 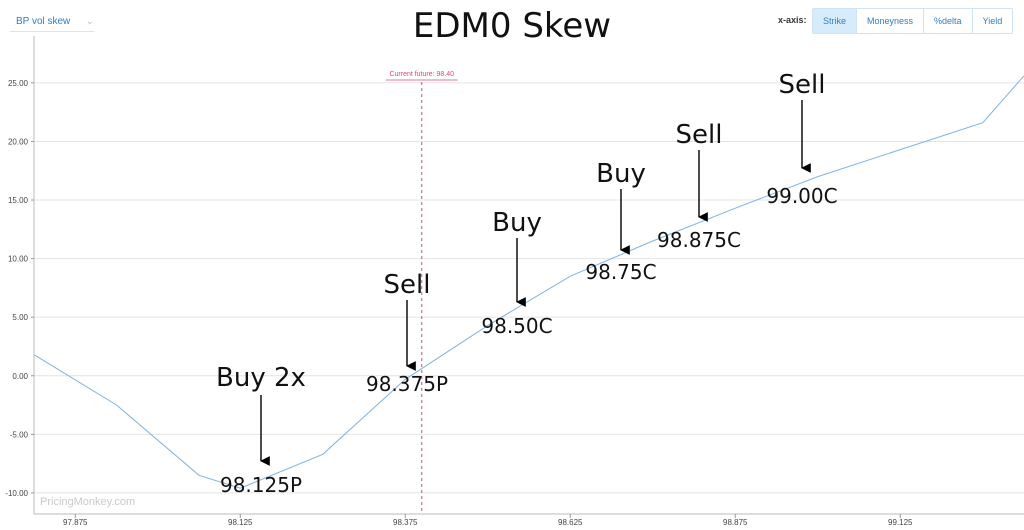 I want to click on x-tick-label: 98.875, so click(x=735, y=522).